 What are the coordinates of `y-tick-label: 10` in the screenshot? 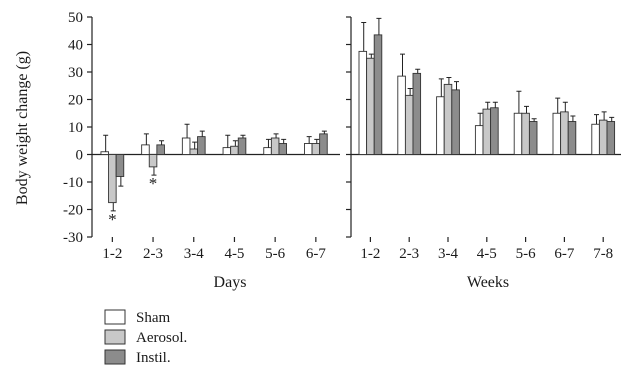 It's located at (75, 128).